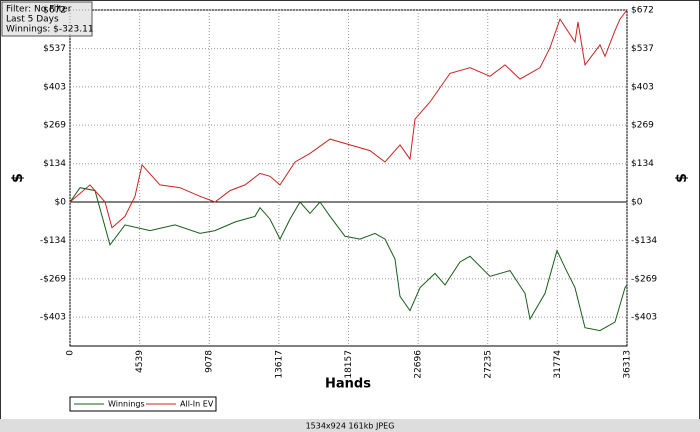 The width and height of the screenshot is (700, 432). I want to click on info-filter: Filter: No Filter, so click(39, 10).